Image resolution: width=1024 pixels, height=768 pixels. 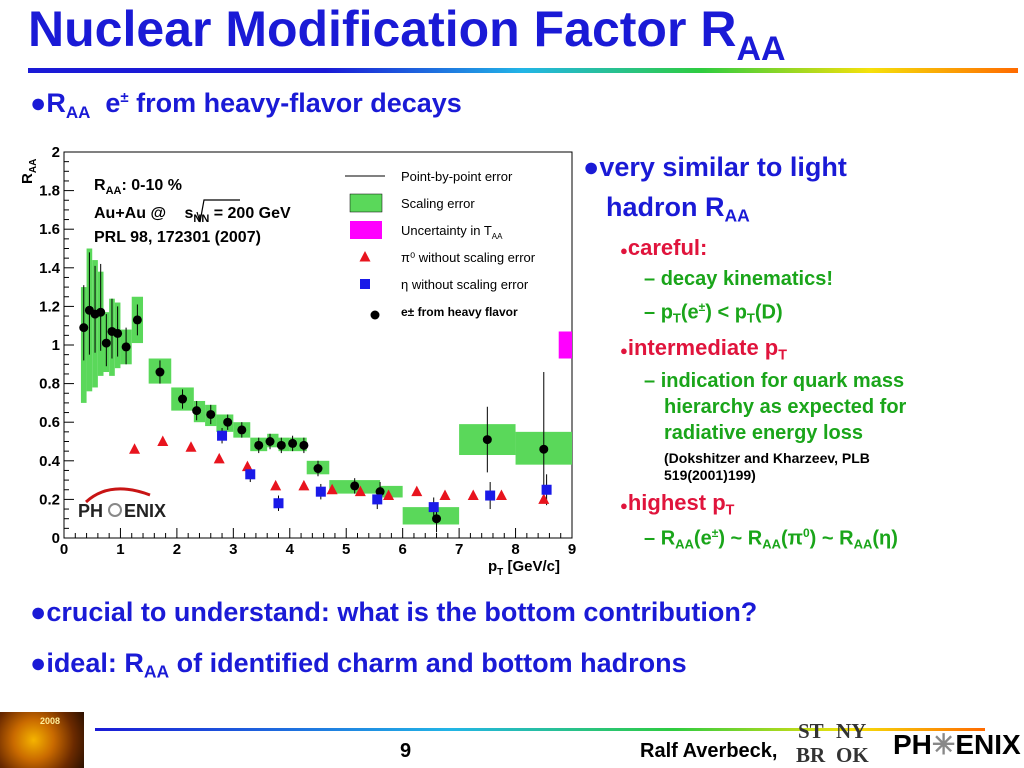 What do you see at coordinates (459, 312) in the screenshot?
I see `legend-label: e± from heavy flavor` at bounding box center [459, 312].